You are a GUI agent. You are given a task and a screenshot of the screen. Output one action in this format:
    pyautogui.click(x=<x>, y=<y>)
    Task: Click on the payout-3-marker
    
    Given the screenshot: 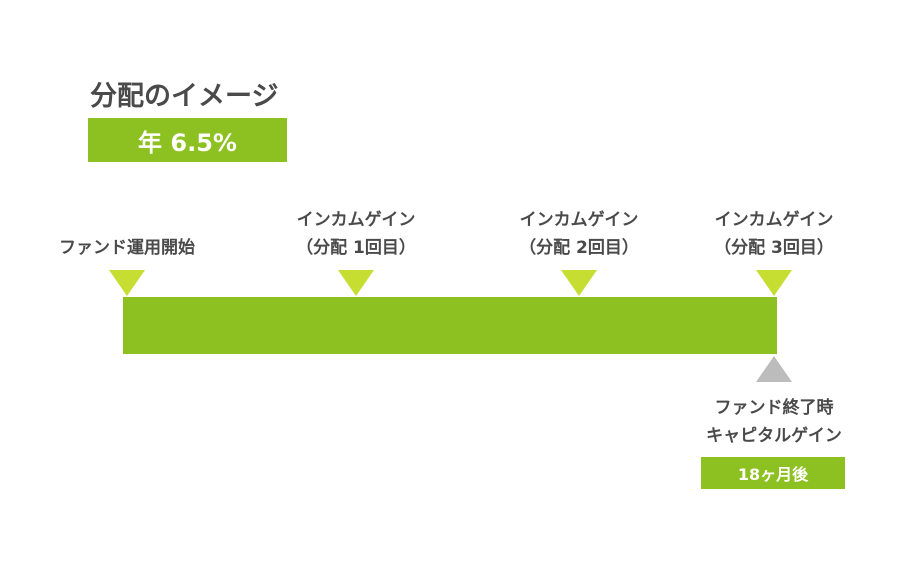 What is the action you would take?
    pyautogui.click(x=774, y=283)
    